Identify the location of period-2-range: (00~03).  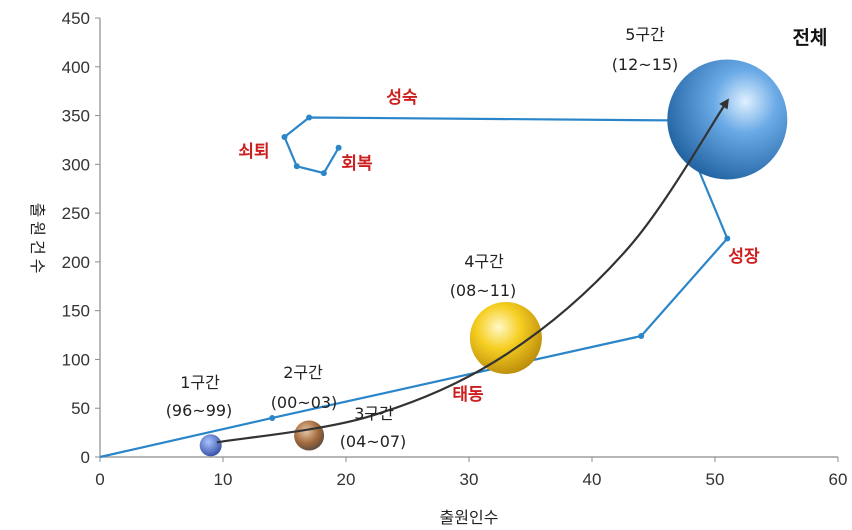
(304, 402).